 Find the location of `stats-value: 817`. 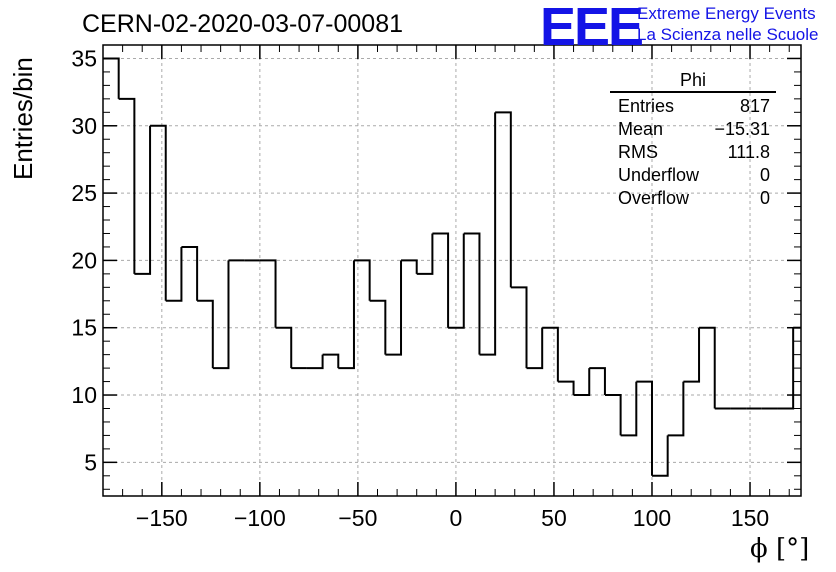

stats-value: 817 is located at coordinates (754, 106).